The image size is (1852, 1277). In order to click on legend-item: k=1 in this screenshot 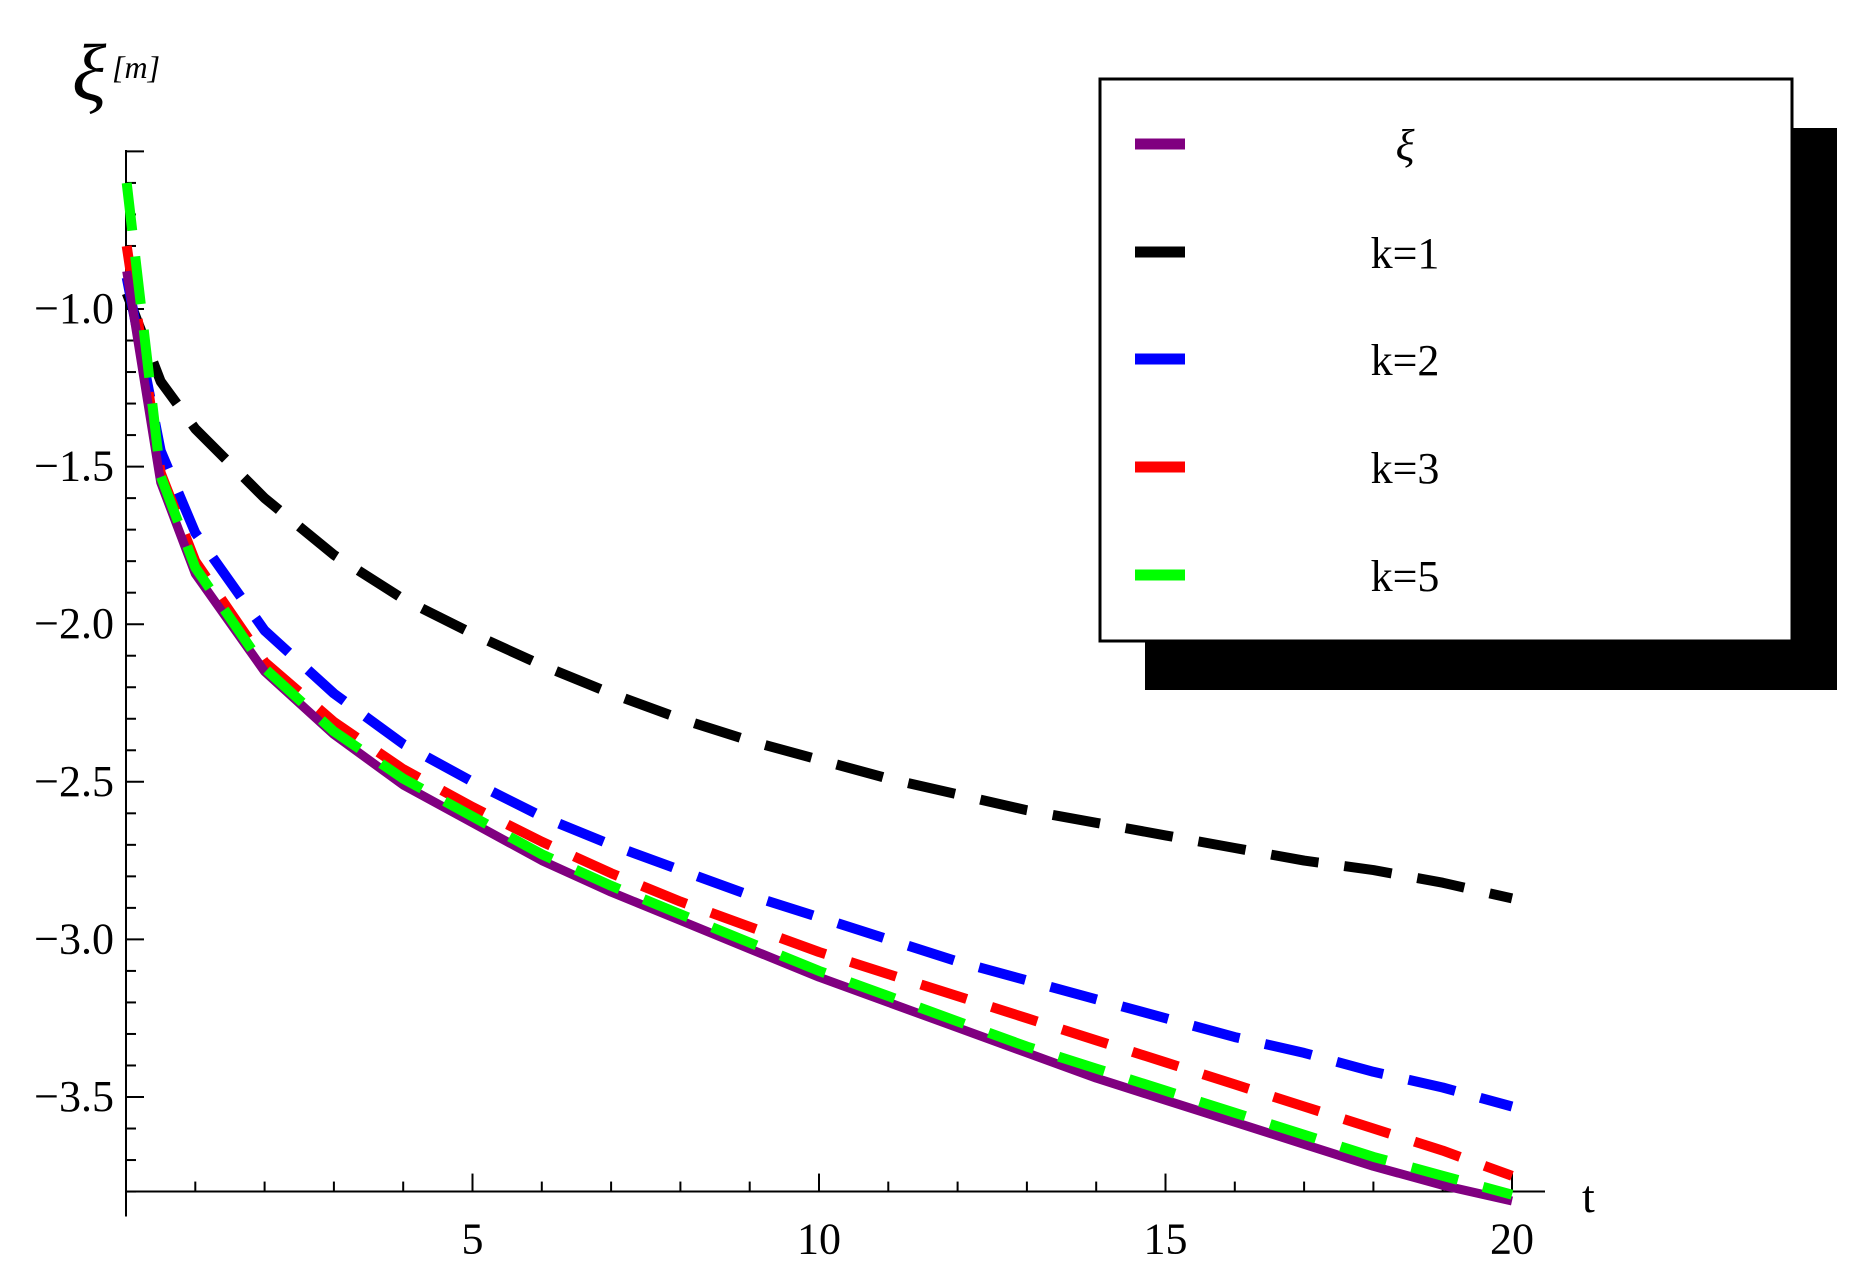, I will do `click(1287, 253)`.